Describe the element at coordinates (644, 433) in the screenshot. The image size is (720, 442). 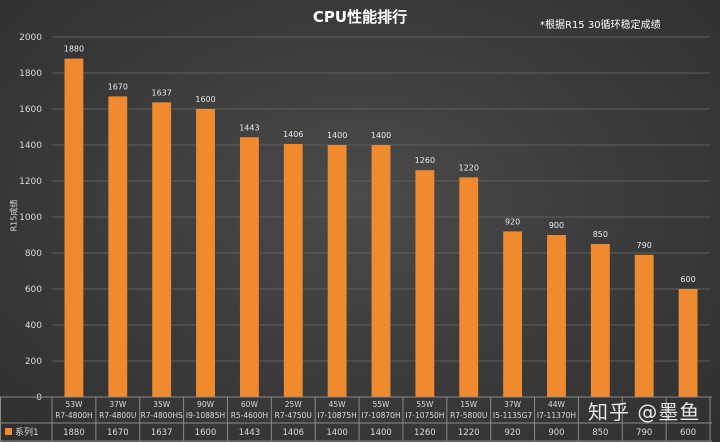
I see `table-value: 790` at that location.